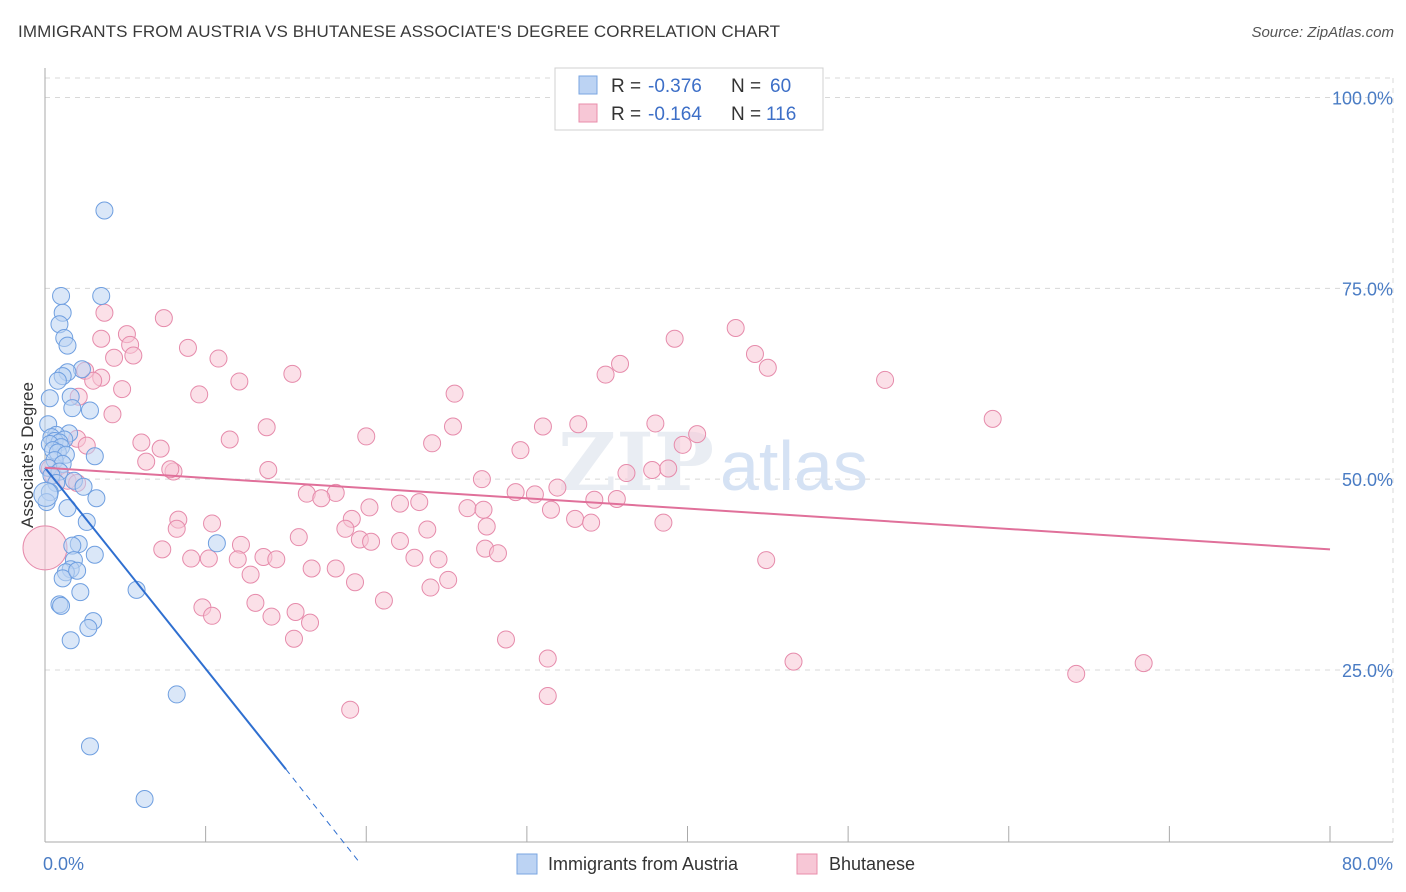  What do you see at coordinates (675, 114) in the screenshot?
I see `legend-r-value: -0.164` at bounding box center [675, 114].